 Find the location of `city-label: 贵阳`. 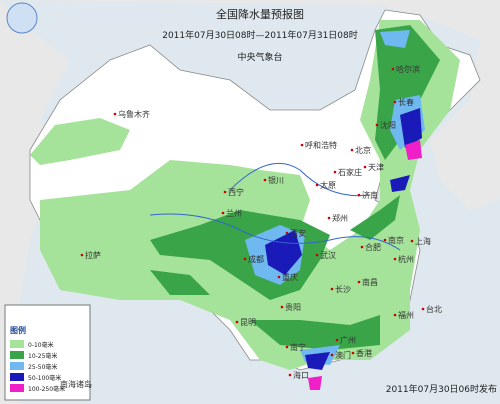

city-label: 贵阳 is located at coordinates (293, 307).